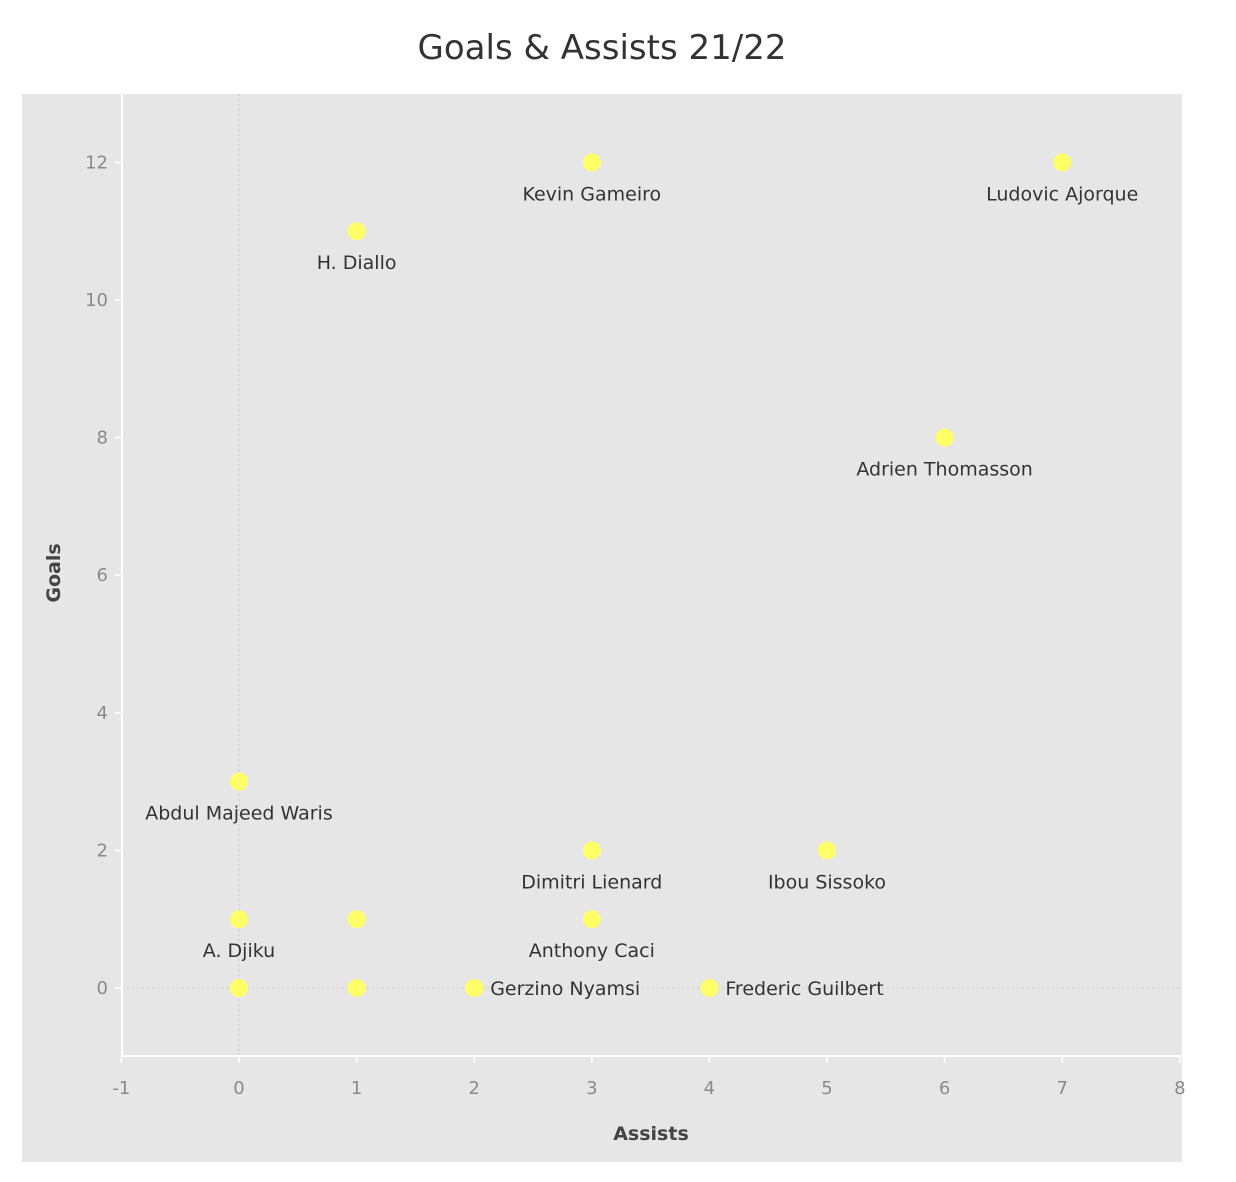 This screenshot has height=1182, width=1236. Describe the element at coordinates (591, 1088) in the screenshot. I see `x-tick-label: 3` at that location.